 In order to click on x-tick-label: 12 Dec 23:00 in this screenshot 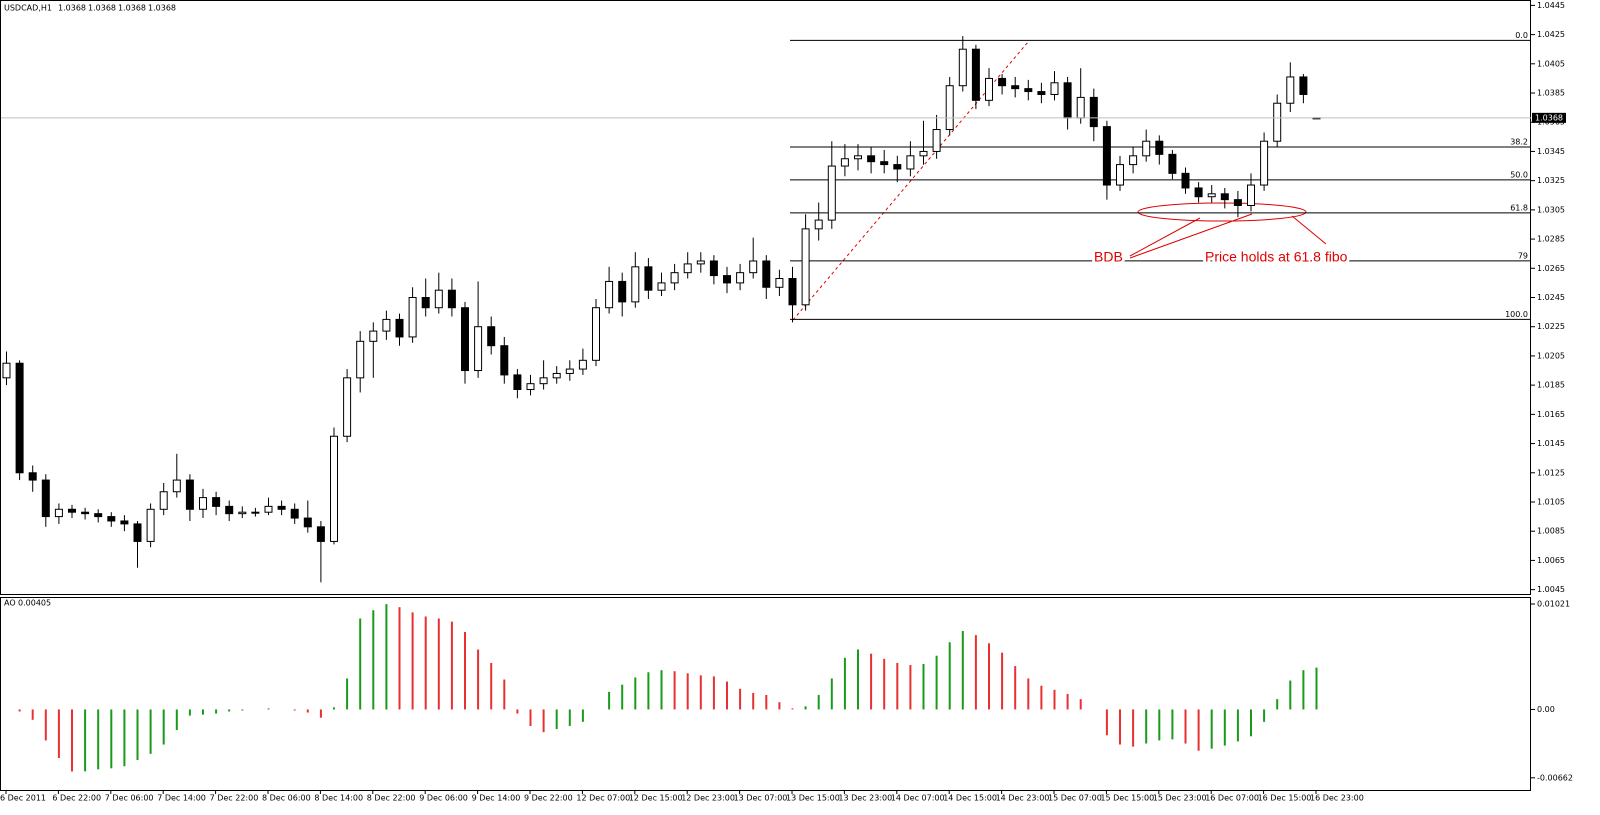, I will do `click(708, 798)`.